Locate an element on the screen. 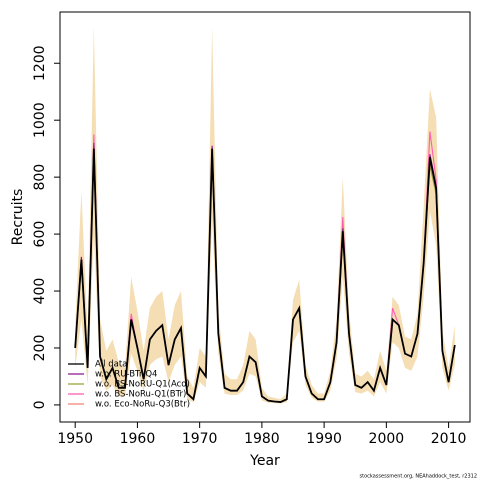  x-tick-label: 1960 is located at coordinates (138, 439).